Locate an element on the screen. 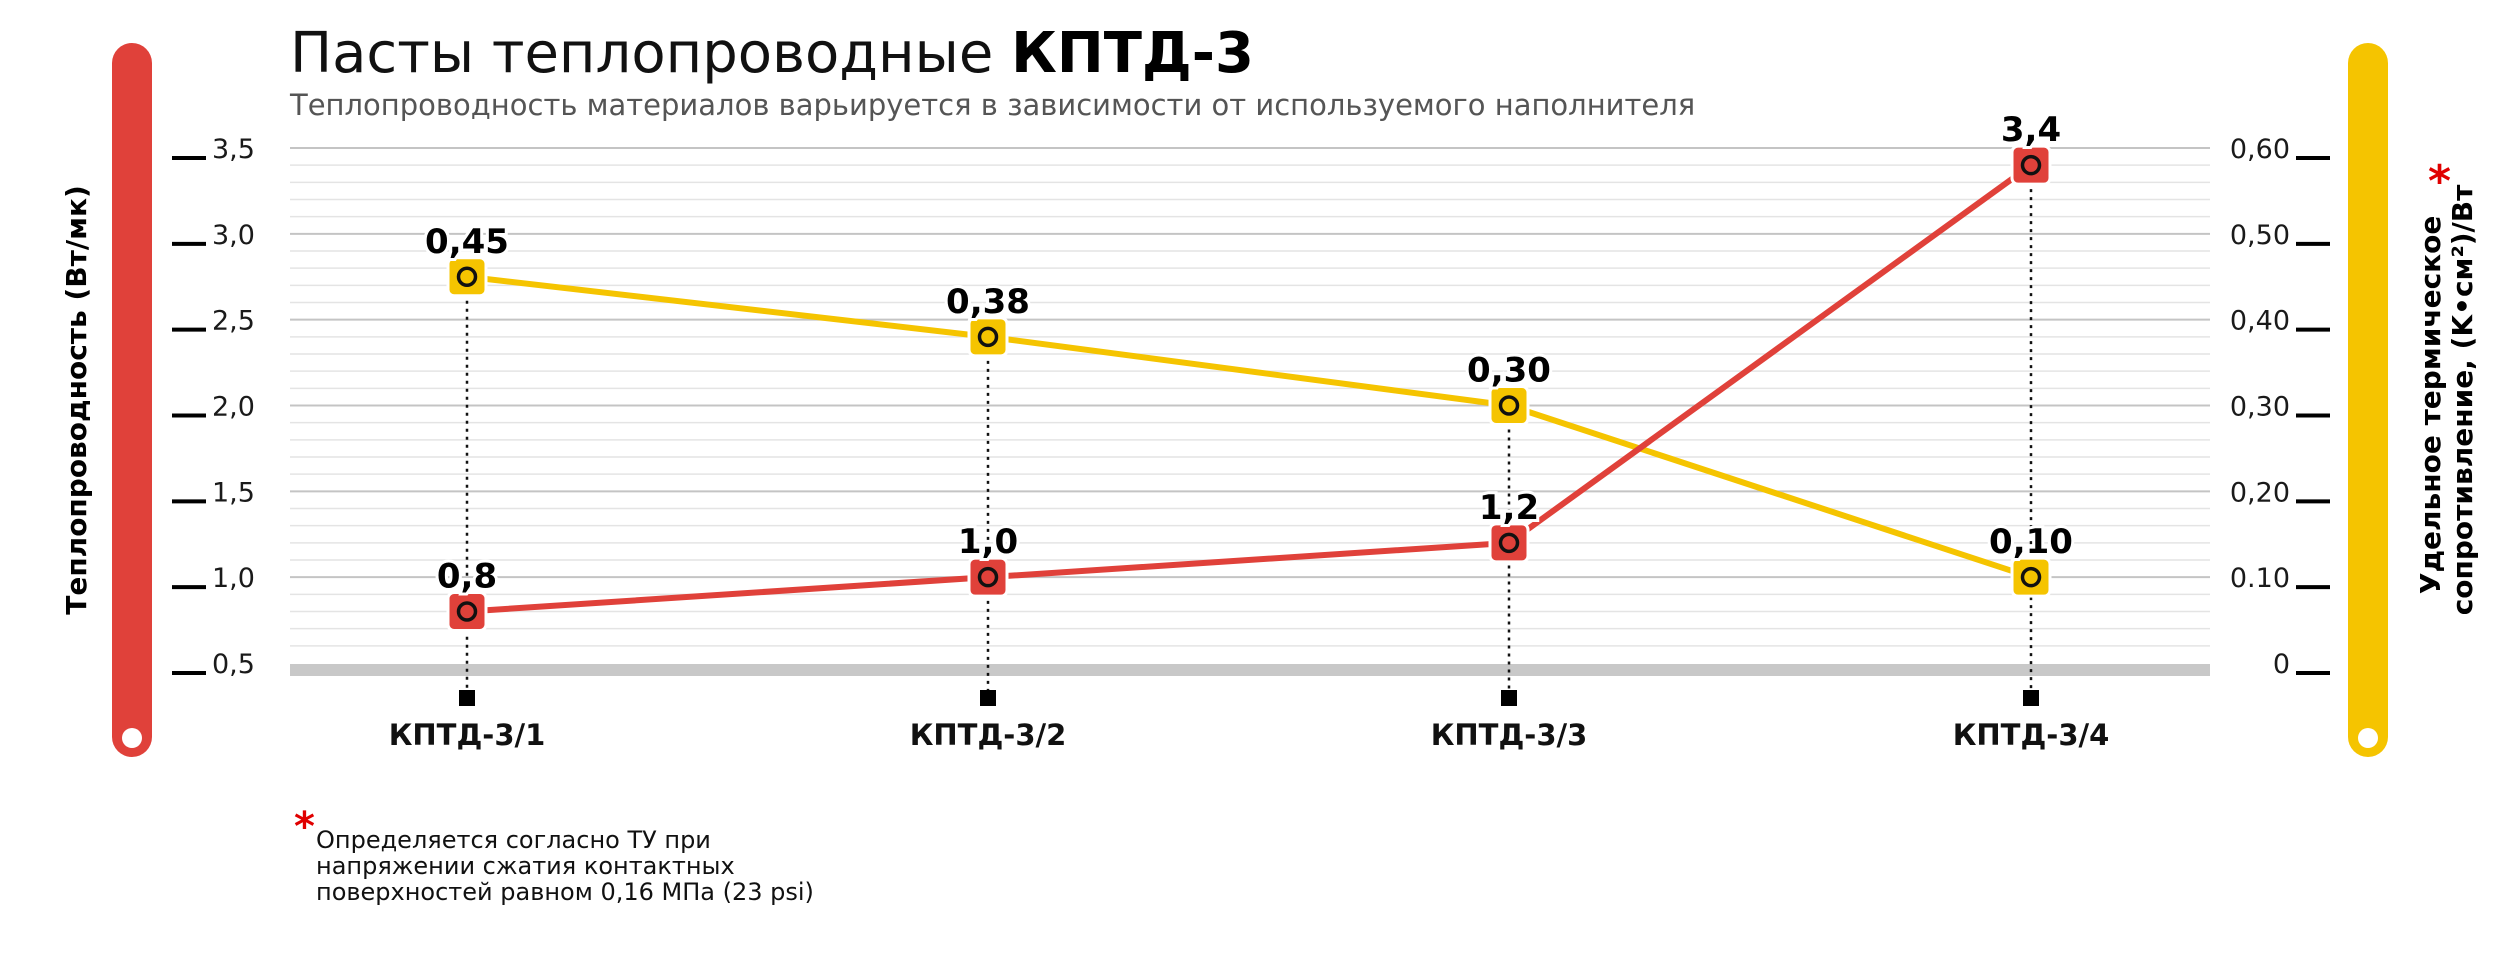 This screenshot has height=956, width=2501. left-tick-label: 0,5 is located at coordinates (233, 664).